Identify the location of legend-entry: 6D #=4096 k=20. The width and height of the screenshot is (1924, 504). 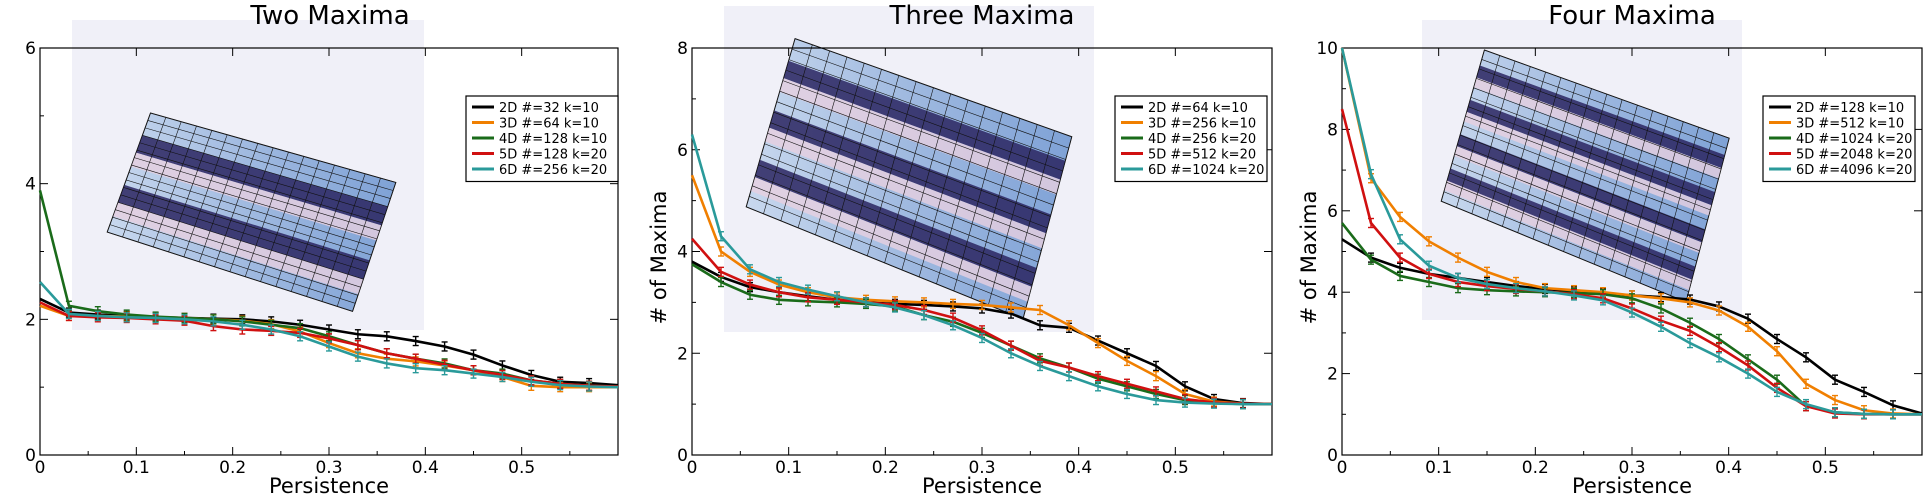
(1854, 170).